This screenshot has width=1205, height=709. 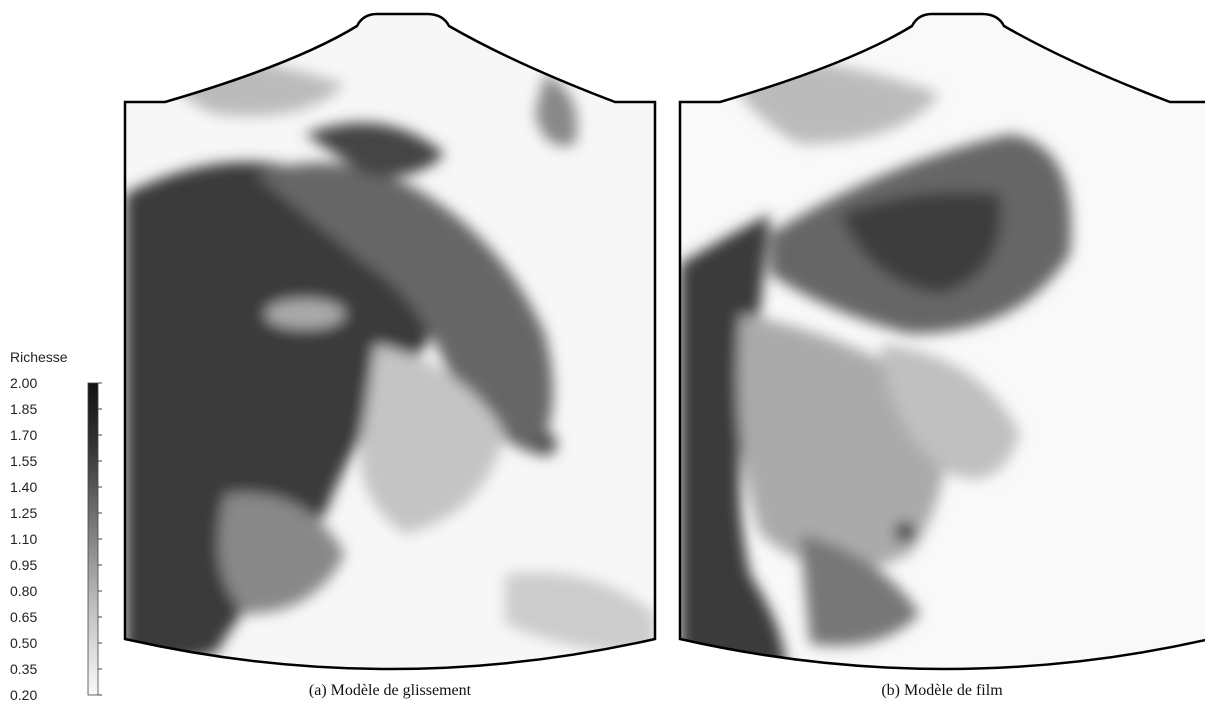 What do you see at coordinates (942, 690) in the screenshot?
I see `caption: (b) Modèle de film` at bounding box center [942, 690].